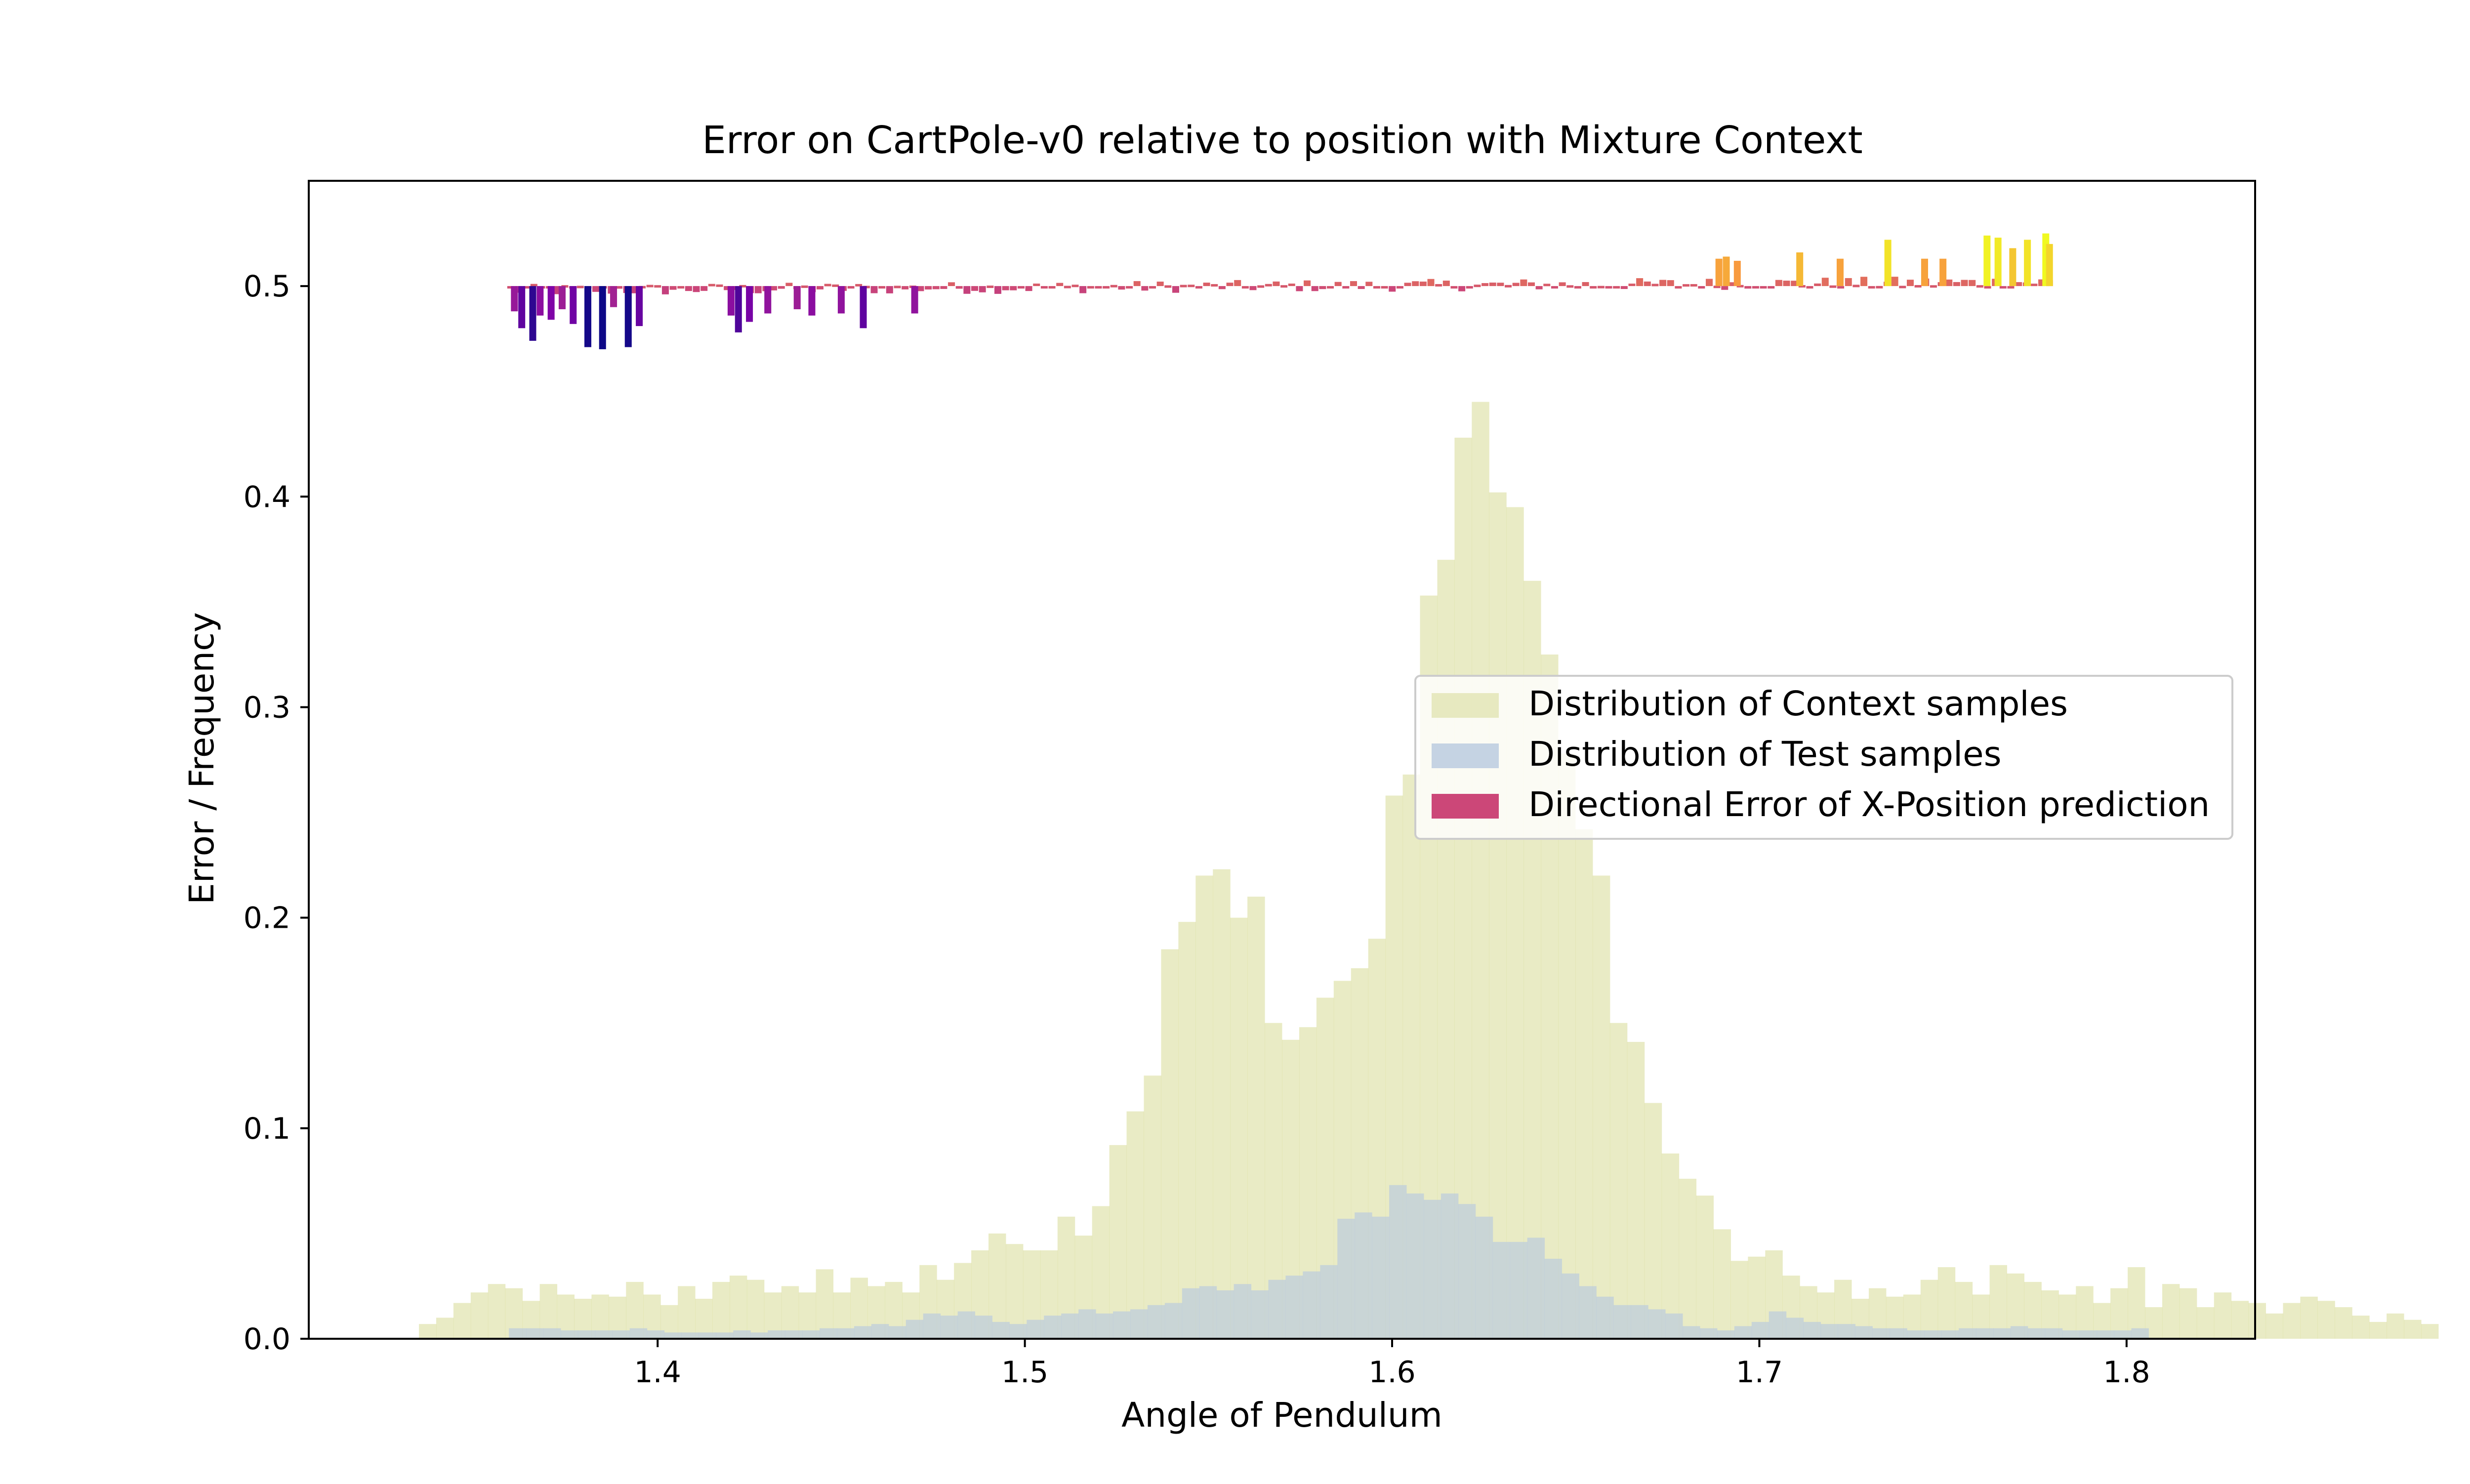 The width and height of the screenshot is (2470, 1484). What do you see at coordinates (1465, 705) in the screenshot?
I see `legend-swatch-context` at bounding box center [1465, 705].